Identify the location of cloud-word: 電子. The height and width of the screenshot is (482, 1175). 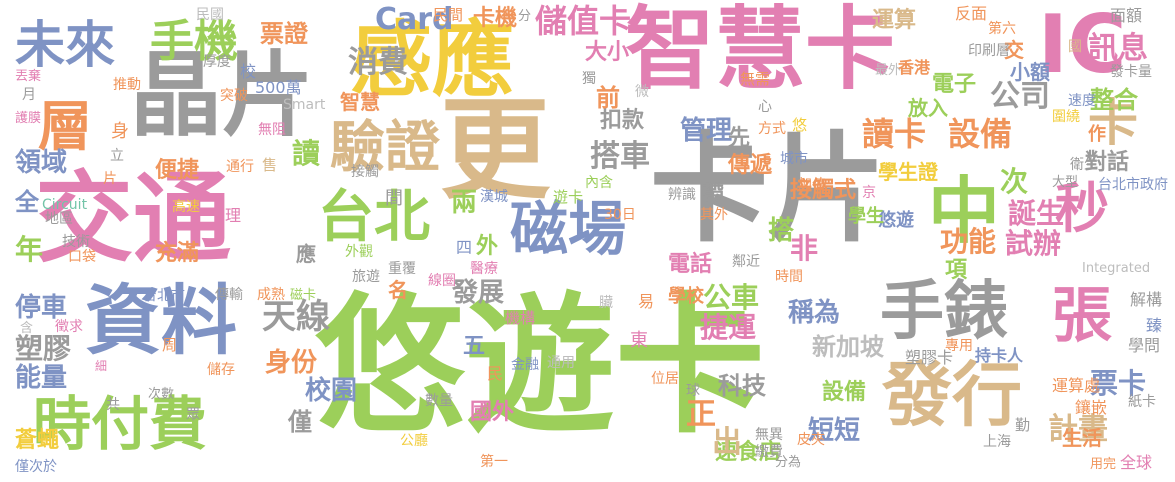
(954, 84).